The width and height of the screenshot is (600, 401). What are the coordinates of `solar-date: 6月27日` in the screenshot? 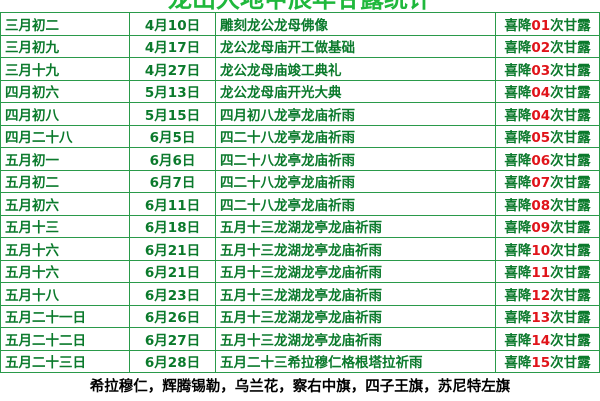 It's located at (172, 339).